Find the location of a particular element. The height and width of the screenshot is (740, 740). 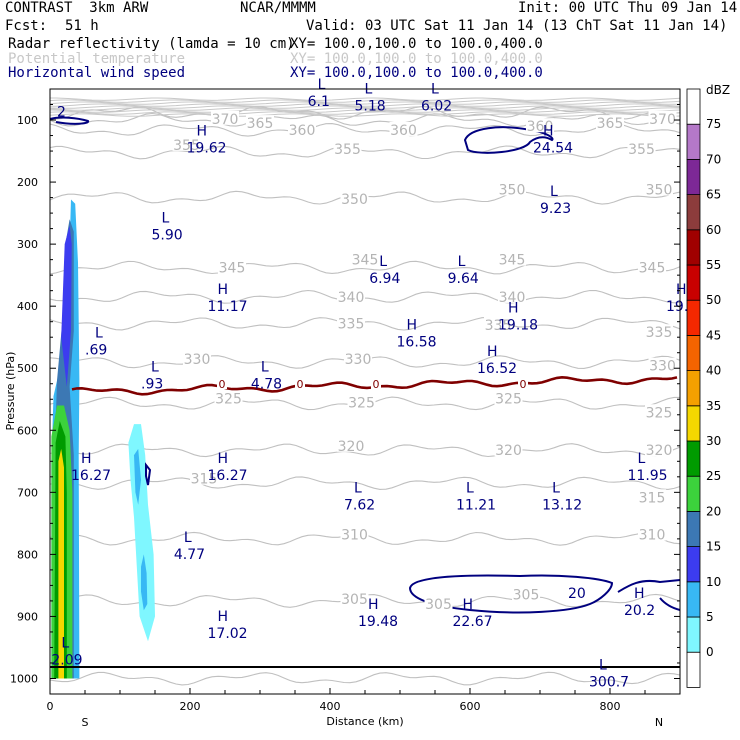

y-tick-label: 1000 is located at coordinates (24, 678).